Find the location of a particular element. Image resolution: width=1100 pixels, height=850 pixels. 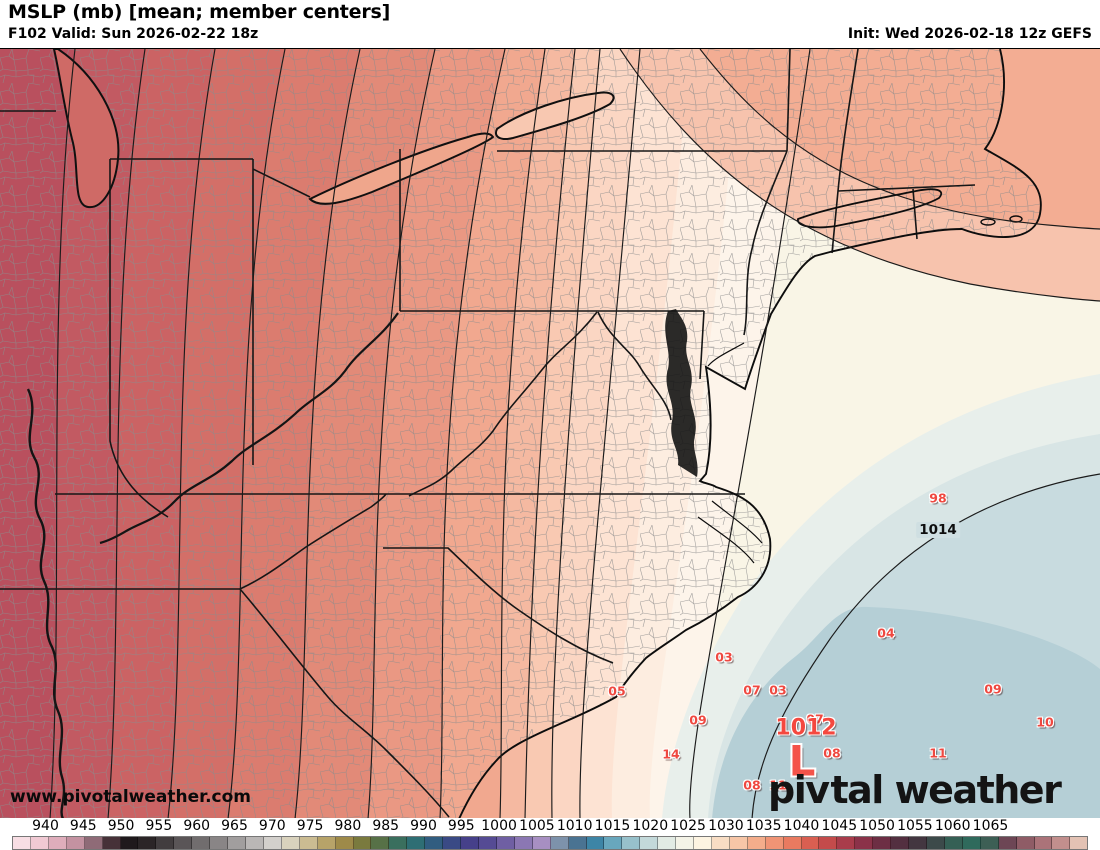

colorbar-tick: 970 is located at coordinates (272, 826).